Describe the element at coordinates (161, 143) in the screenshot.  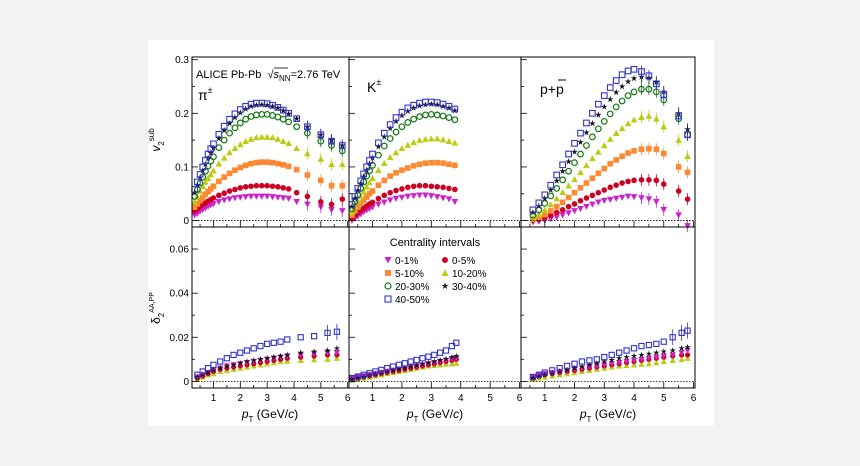
I see `top-ylabel-sub: 2` at that location.